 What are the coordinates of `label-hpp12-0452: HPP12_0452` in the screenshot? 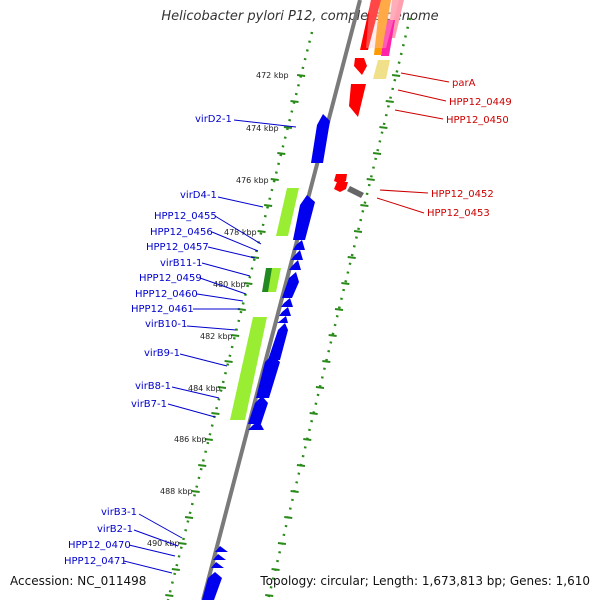 It's located at (462, 194).